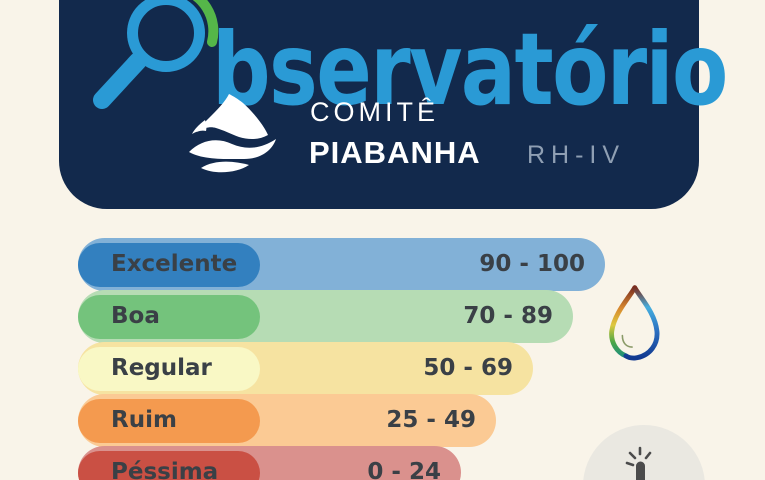 The height and width of the screenshot is (480, 765). I want to click on rainbow-water-drop-icon, so click(634, 323).